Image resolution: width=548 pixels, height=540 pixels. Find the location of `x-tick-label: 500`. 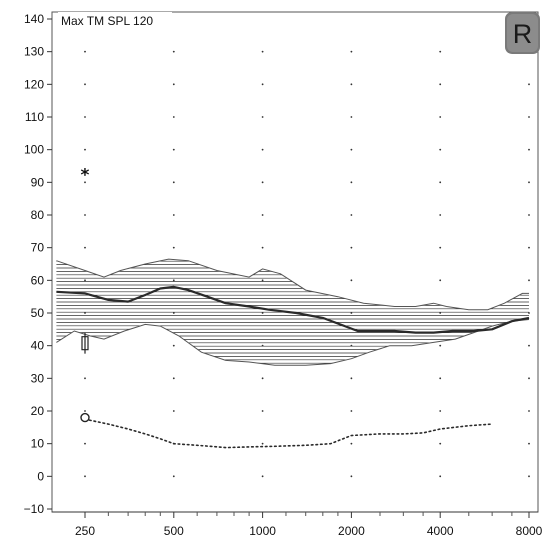

x-tick-label: 500 is located at coordinates (174, 531).